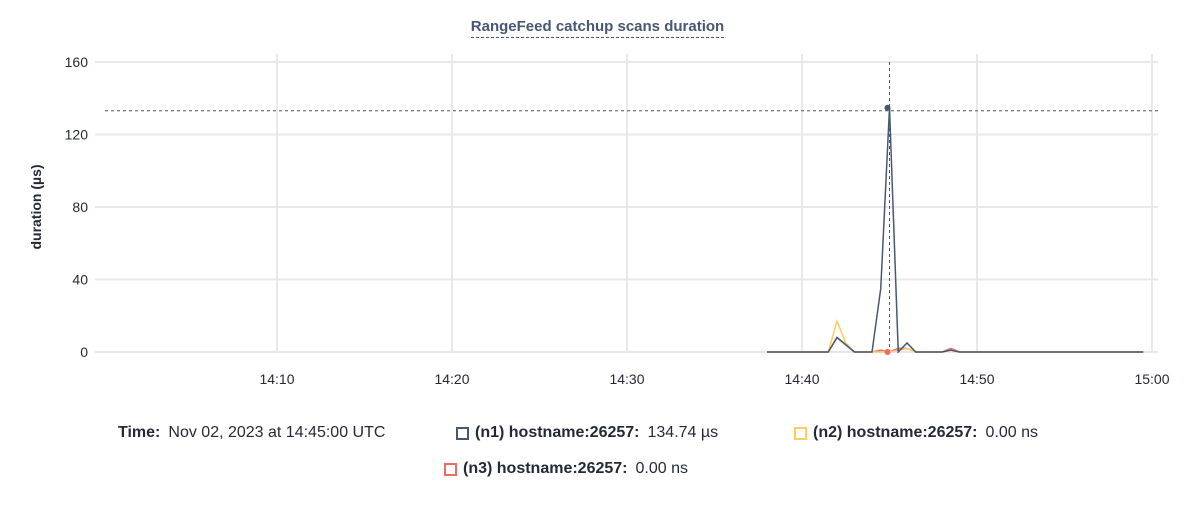  Describe the element at coordinates (80, 280) in the screenshot. I see `y-tick-label: 40` at that location.